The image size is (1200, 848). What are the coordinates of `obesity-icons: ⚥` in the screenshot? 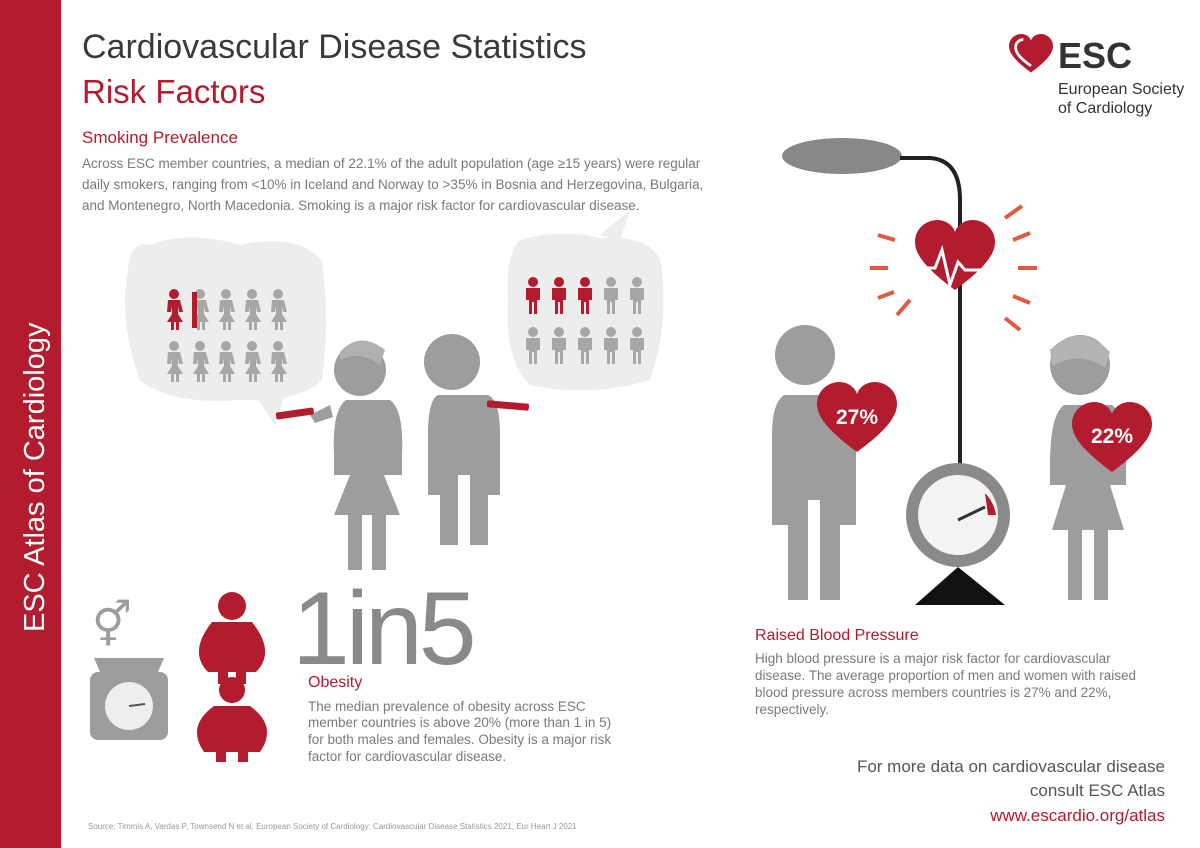 It's located at (179, 677).